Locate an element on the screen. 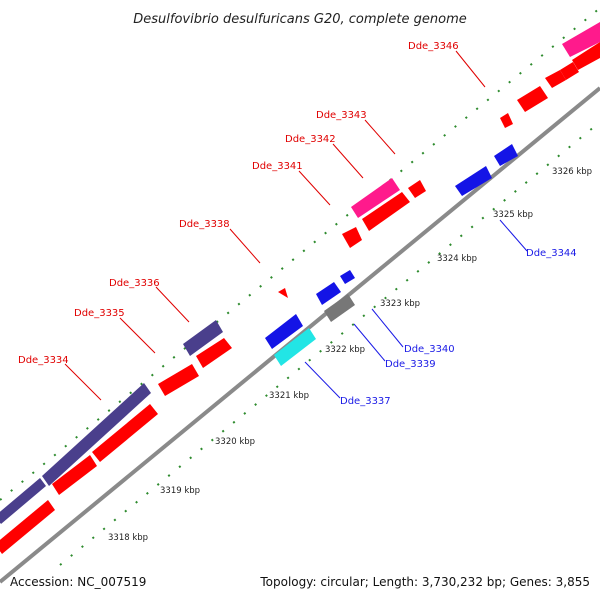 The height and width of the screenshot is (600, 600). gene-label-dde-3343: Dde_3343 is located at coordinates (341, 115).